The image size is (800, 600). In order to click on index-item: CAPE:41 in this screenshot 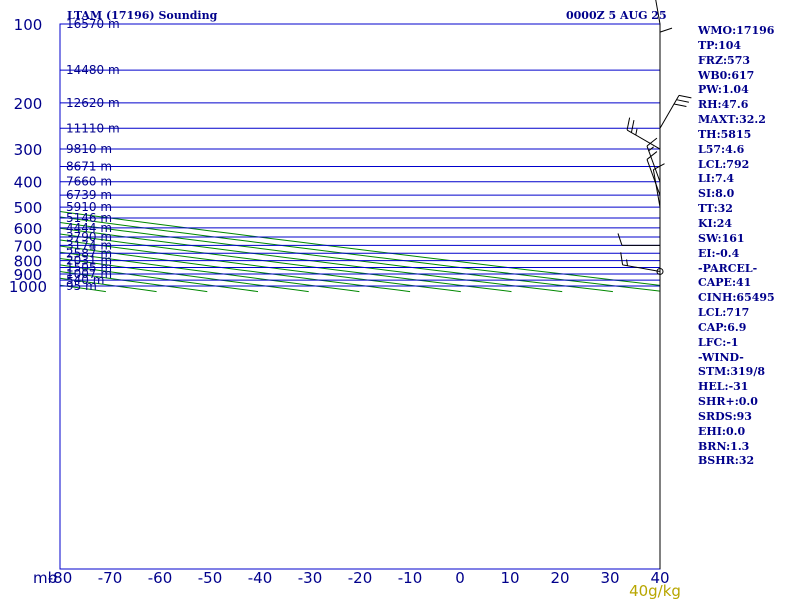, I will do `click(725, 283)`.